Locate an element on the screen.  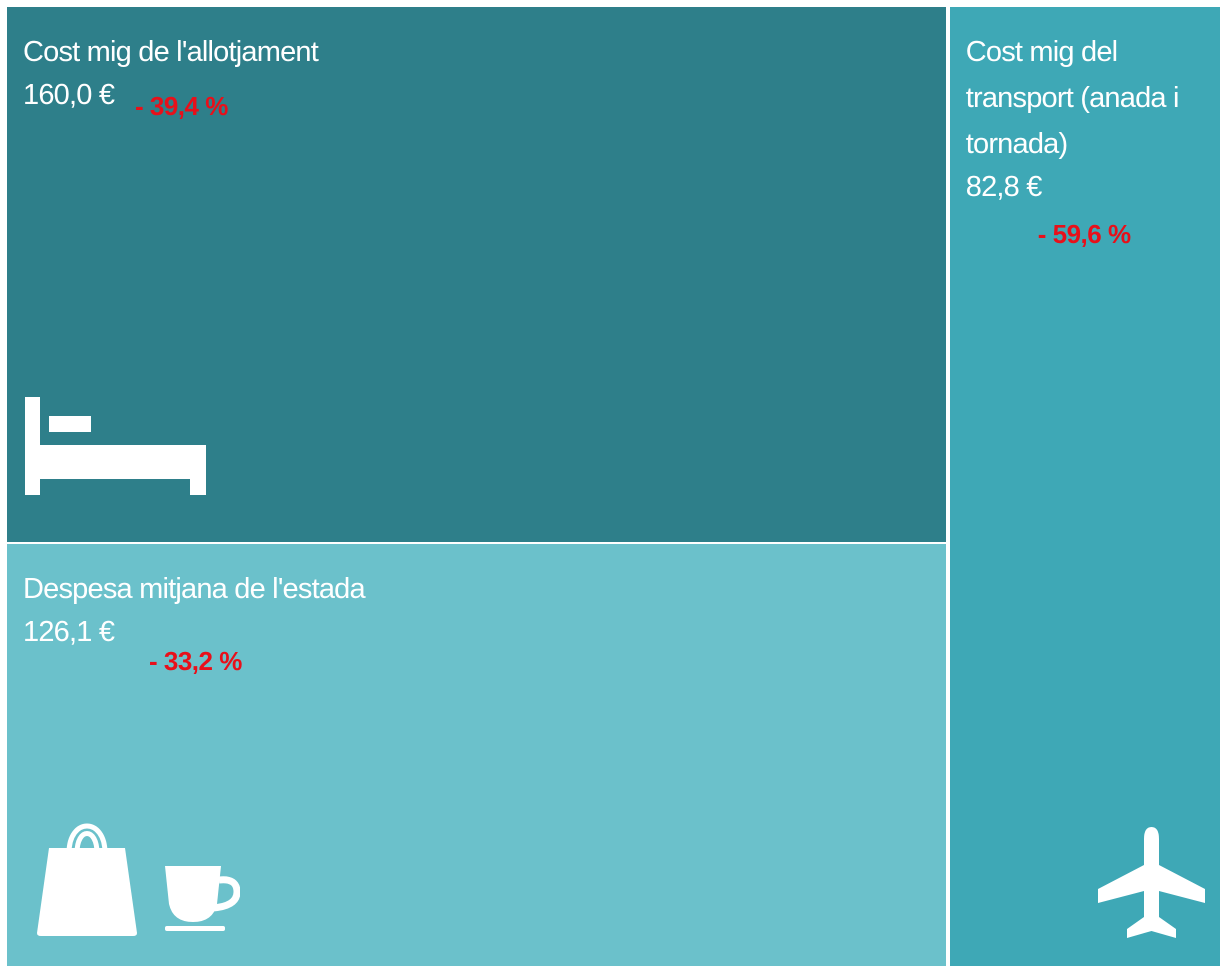
tile-title: Despesa mitjana de l'estada is located at coordinates (194, 589).